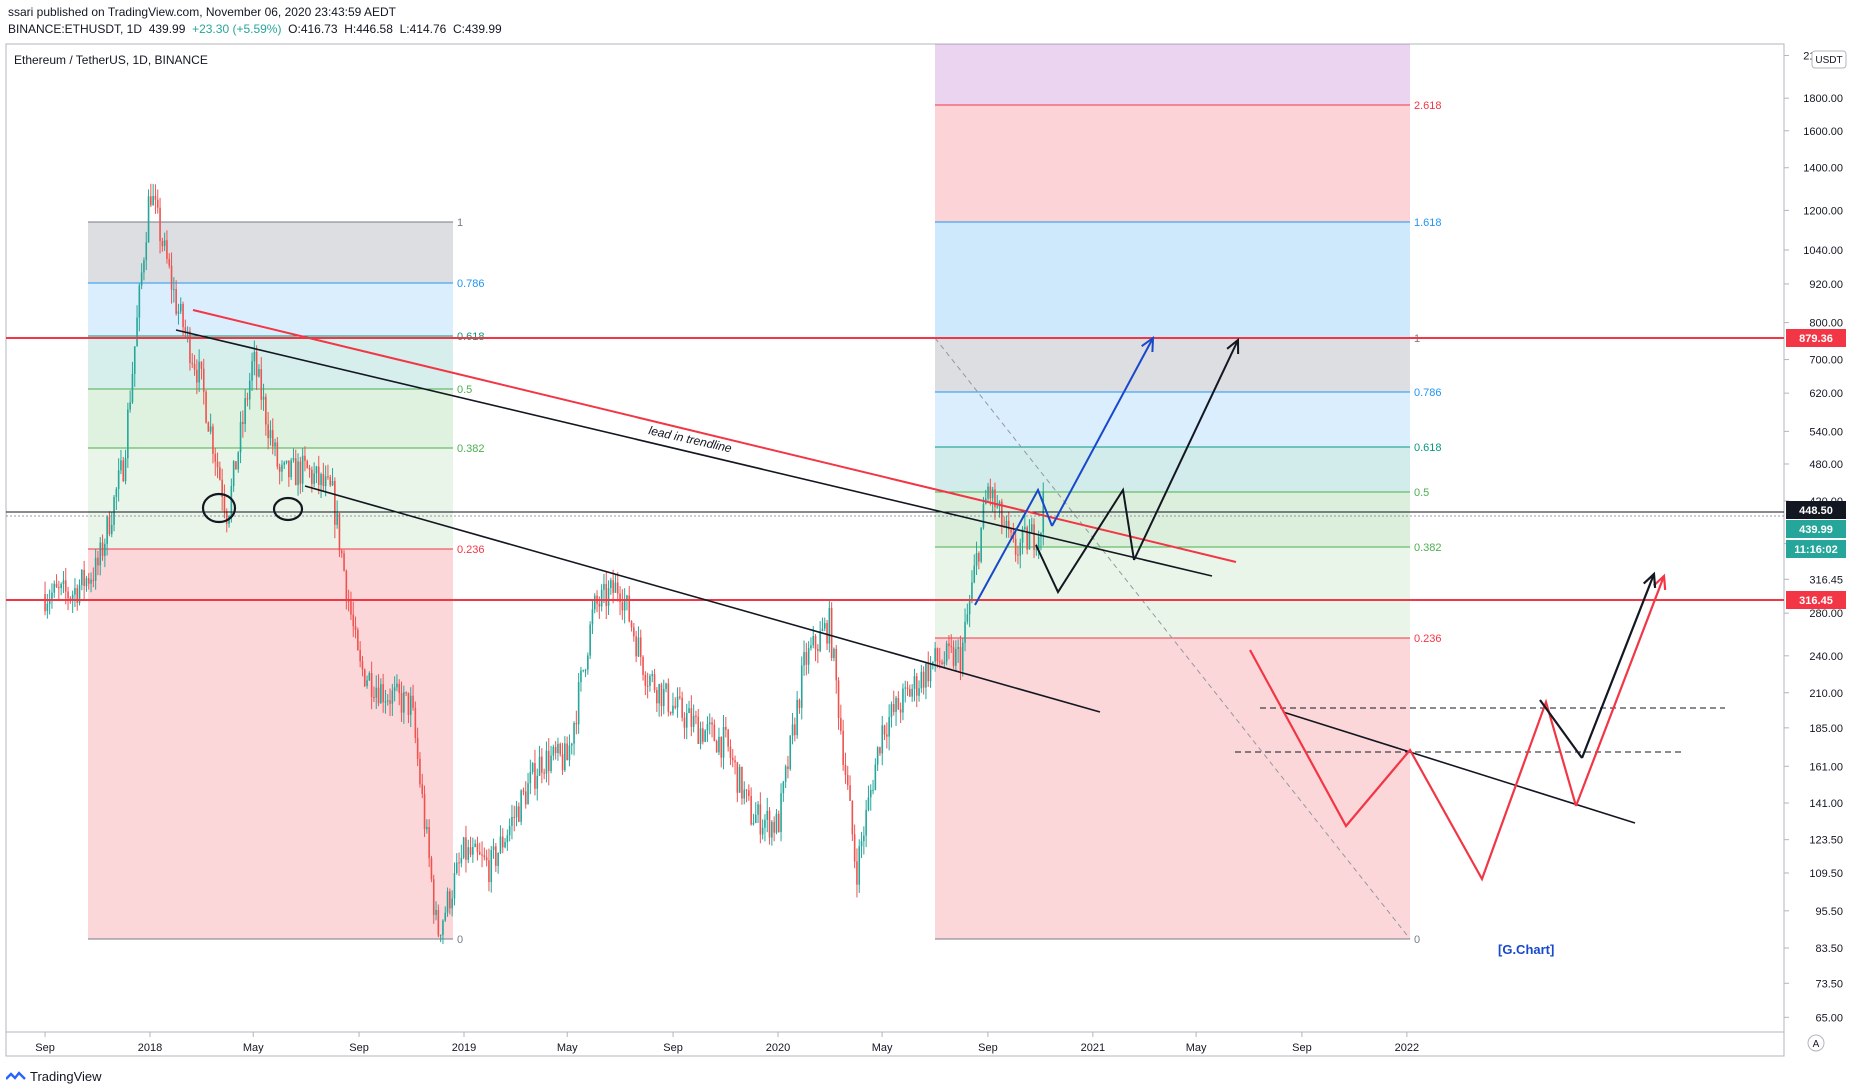 The width and height of the screenshot is (1856, 1091). Describe the element at coordinates (1826, 465) in the screenshot. I see `y-tick-label: 480.00` at that location.